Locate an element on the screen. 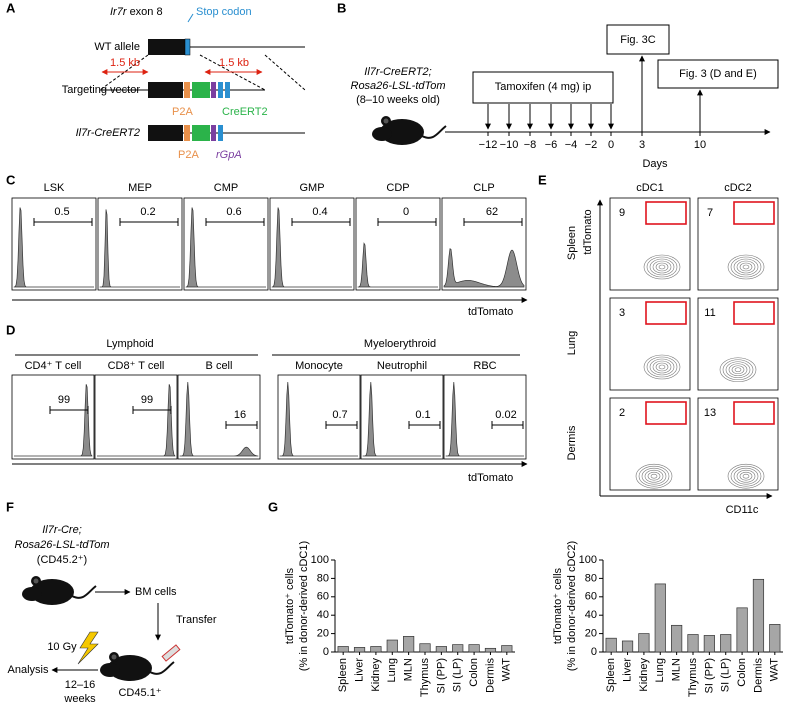 This screenshot has height=709, width=787. gate-value: 16 is located at coordinates (240, 415).